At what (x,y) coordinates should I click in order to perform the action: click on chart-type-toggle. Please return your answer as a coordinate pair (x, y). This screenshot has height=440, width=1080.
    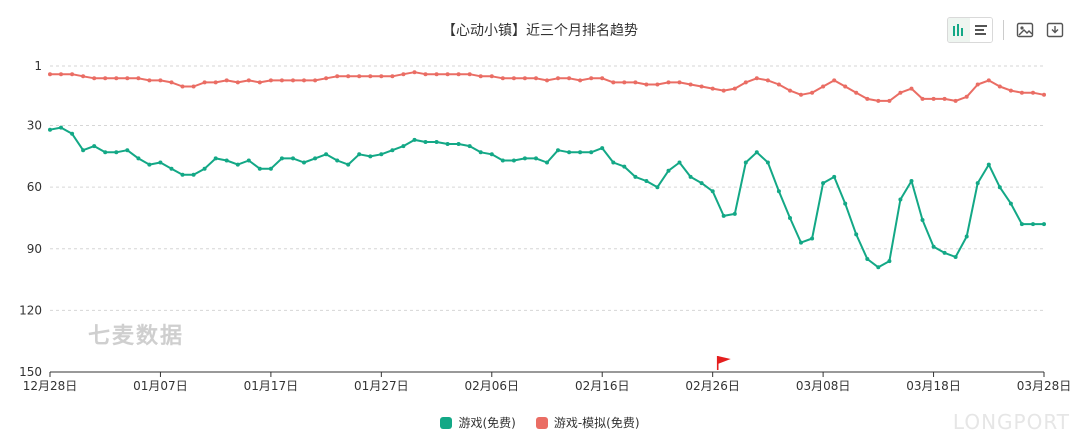
    Looking at the image, I should click on (970, 30).